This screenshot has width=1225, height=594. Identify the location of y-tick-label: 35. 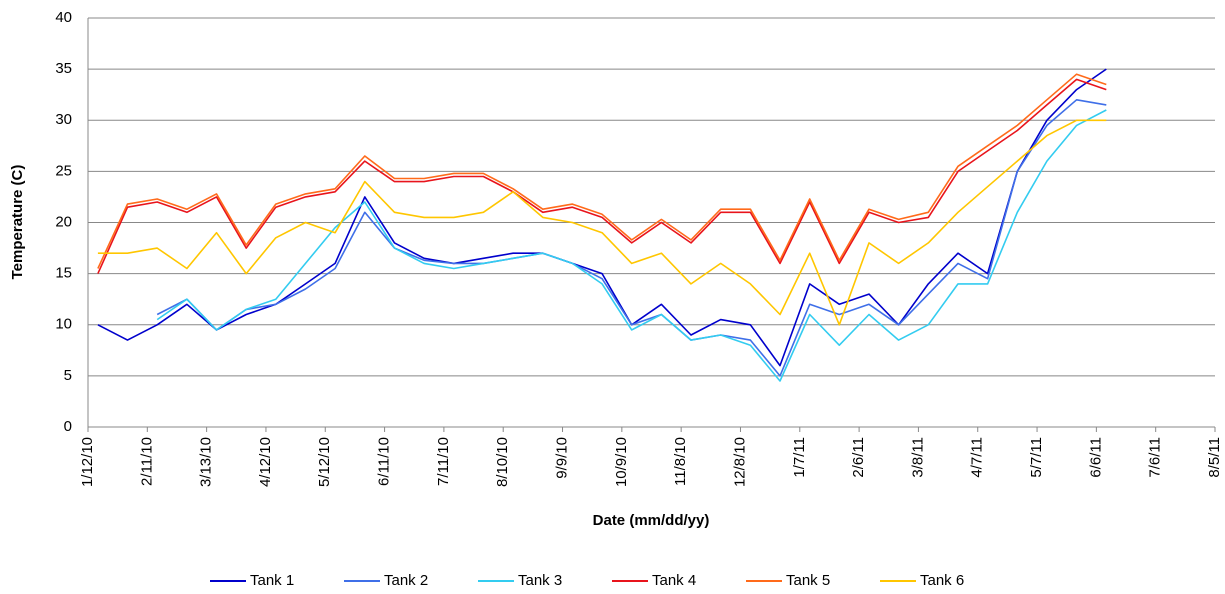
(63, 68).